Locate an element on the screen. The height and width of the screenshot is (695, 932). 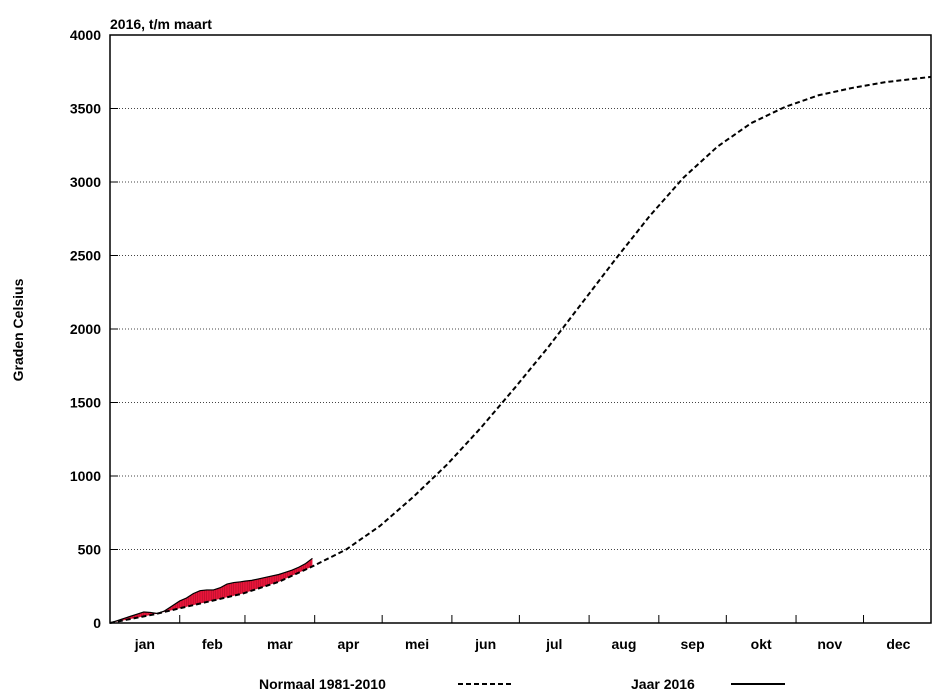
x-tick-label: okt is located at coordinates (761, 644).